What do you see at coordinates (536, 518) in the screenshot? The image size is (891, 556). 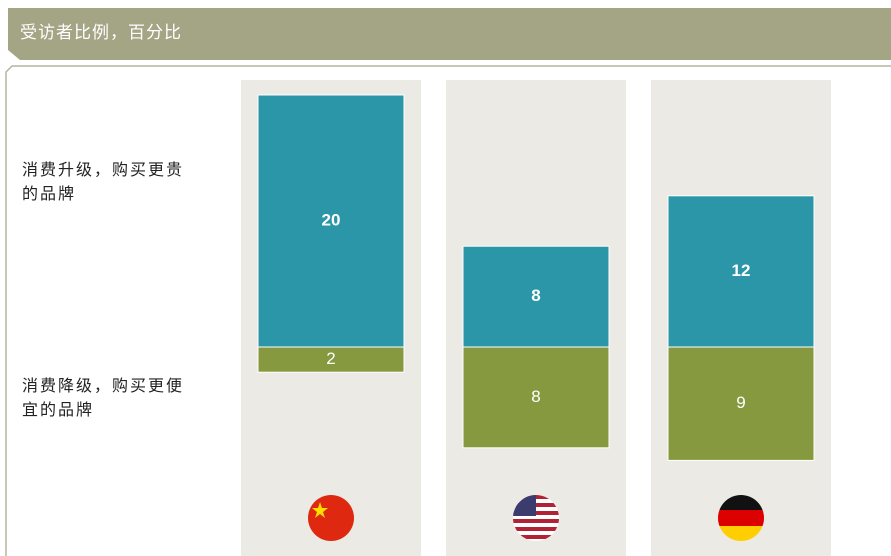 I see `flag-usa` at bounding box center [536, 518].